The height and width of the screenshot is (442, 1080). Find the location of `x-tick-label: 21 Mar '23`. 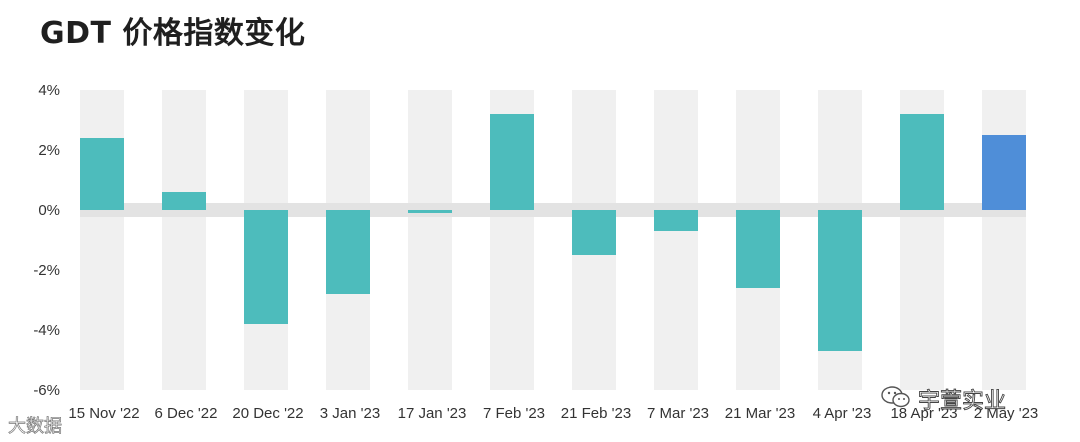

x-tick-label: 21 Mar '23 is located at coordinates (760, 413).